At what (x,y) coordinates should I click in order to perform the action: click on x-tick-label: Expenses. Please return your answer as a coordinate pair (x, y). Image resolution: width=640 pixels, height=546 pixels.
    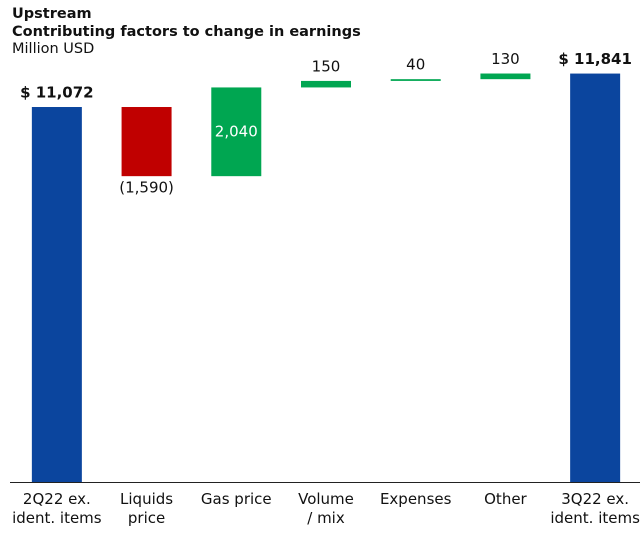
    Looking at the image, I should click on (415, 499).